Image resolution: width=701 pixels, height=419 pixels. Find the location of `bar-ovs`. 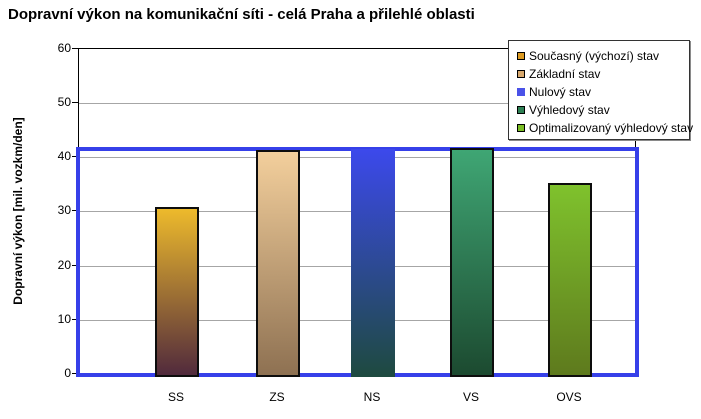

bar-ovs is located at coordinates (570, 280).